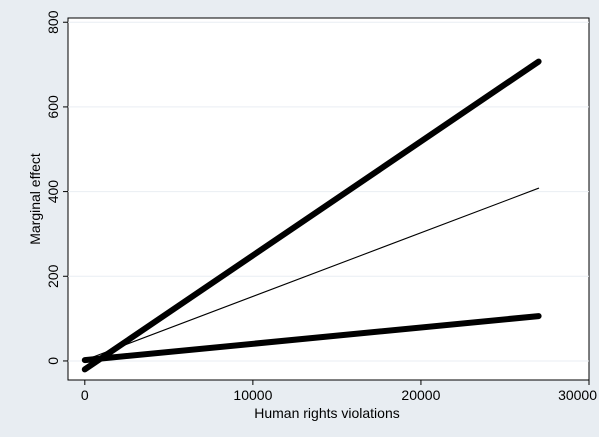 The image size is (599, 437). Describe the element at coordinates (85, 395) in the screenshot. I see `x-tick-label: 0` at that location.